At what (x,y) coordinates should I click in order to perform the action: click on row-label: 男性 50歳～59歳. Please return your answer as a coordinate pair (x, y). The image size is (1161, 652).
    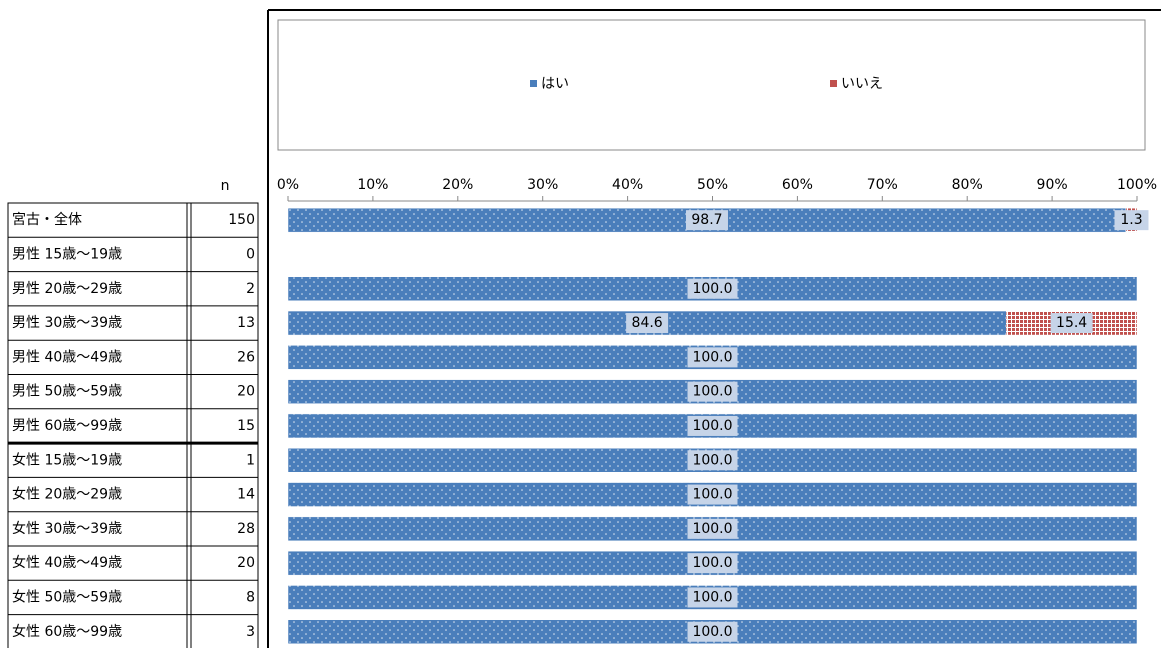
    Looking at the image, I should click on (67, 392).